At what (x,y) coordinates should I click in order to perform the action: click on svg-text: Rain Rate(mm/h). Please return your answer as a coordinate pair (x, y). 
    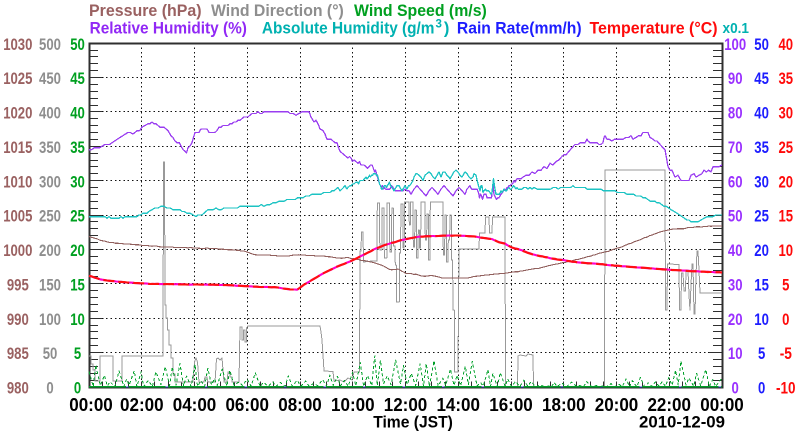
    Looking at the image, I should click on (519, 29).